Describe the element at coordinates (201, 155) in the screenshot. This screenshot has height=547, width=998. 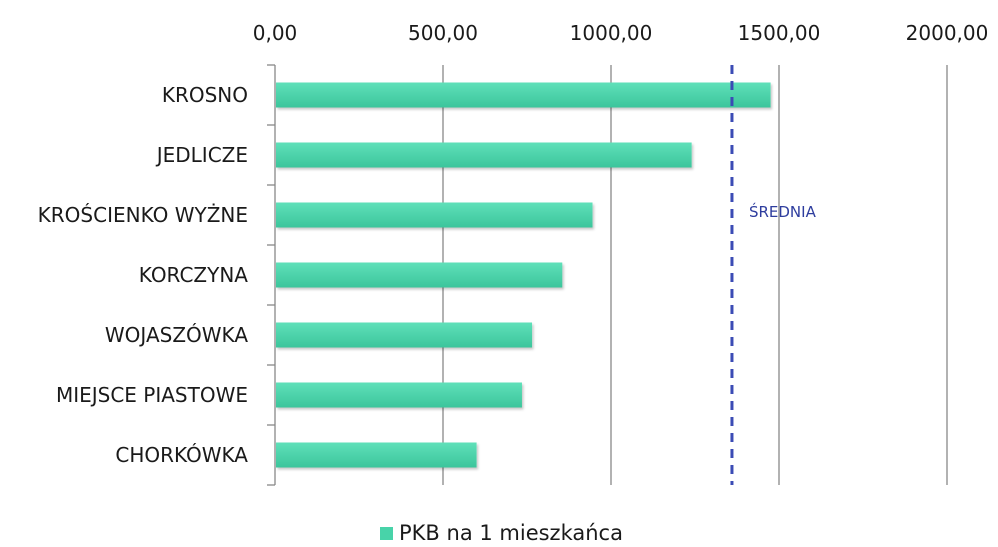
I see `category-label: JEDLICZE` at that location.